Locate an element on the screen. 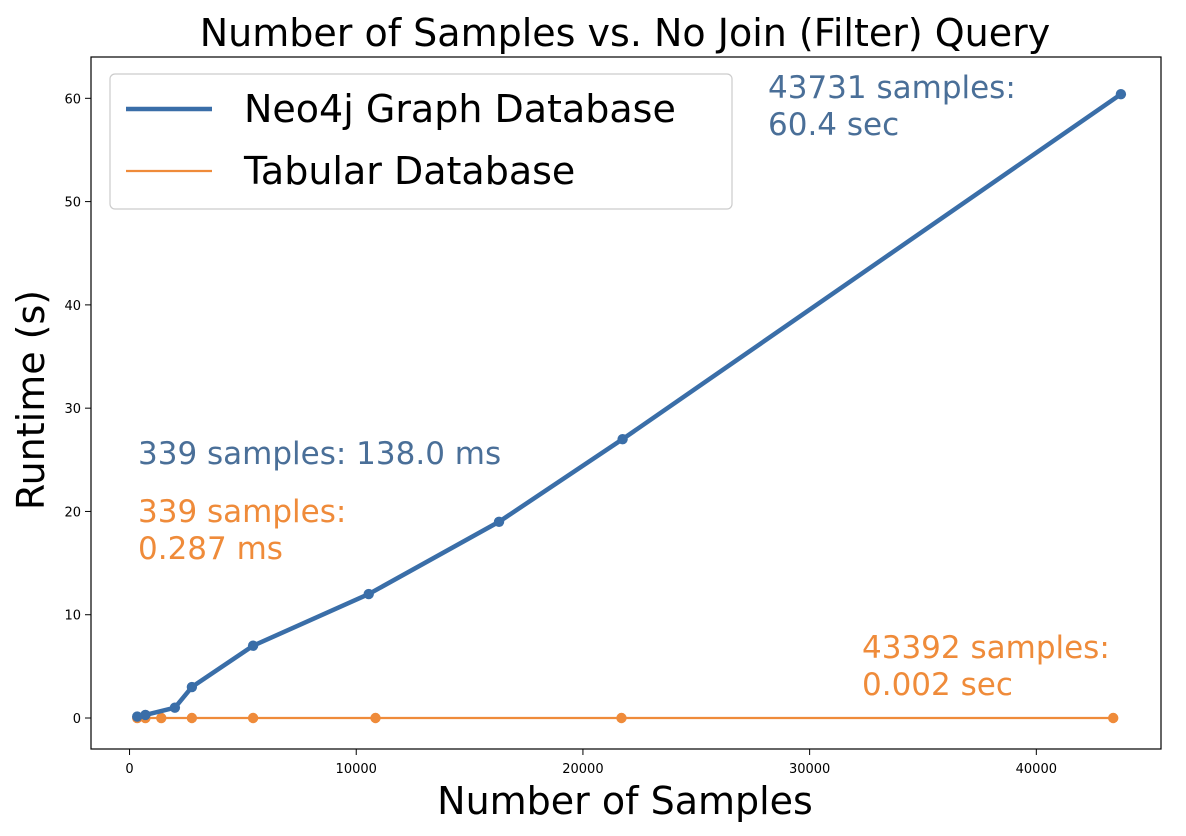 This screenshot has width=1186, height=836. y-tick-label: 0 is located at coordinates (77, 719).